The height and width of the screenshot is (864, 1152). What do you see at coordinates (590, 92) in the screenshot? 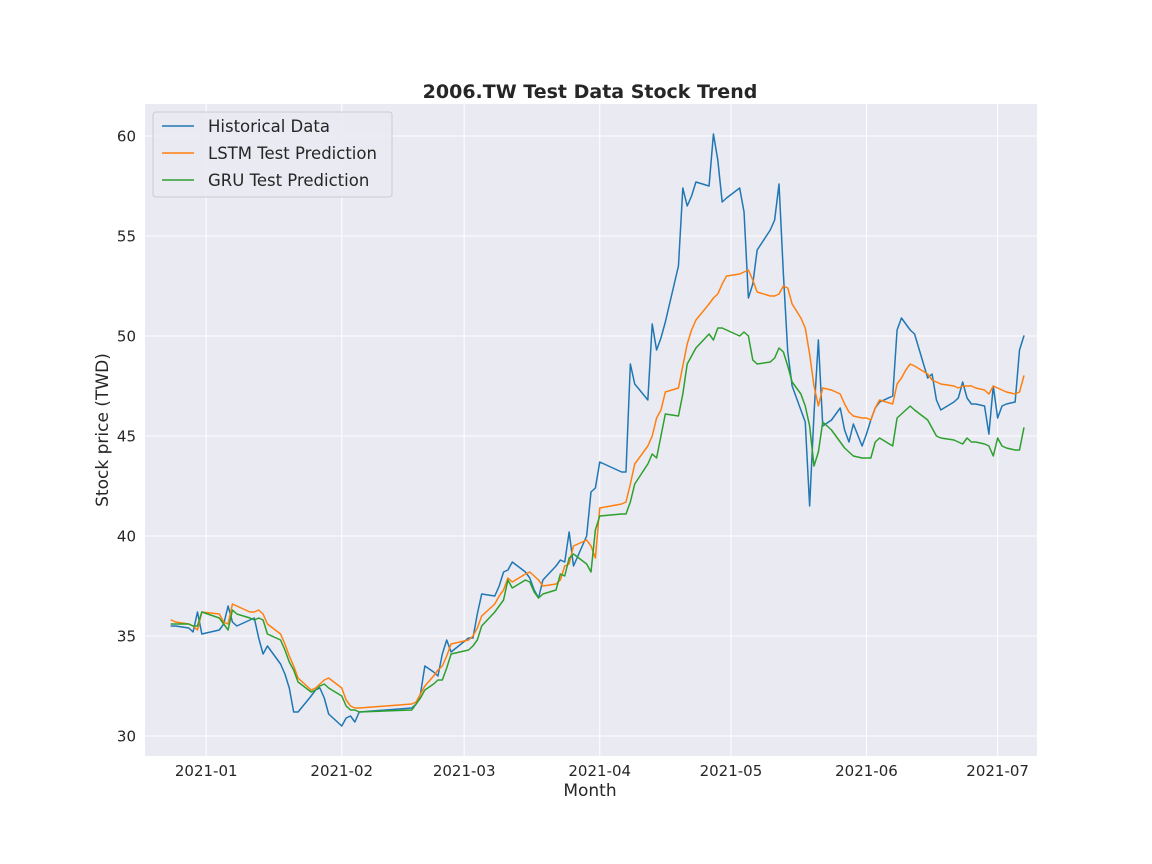
I see `chart-title: 2006.TW Test Data Stock Trend` at bounding box center [590, 92].